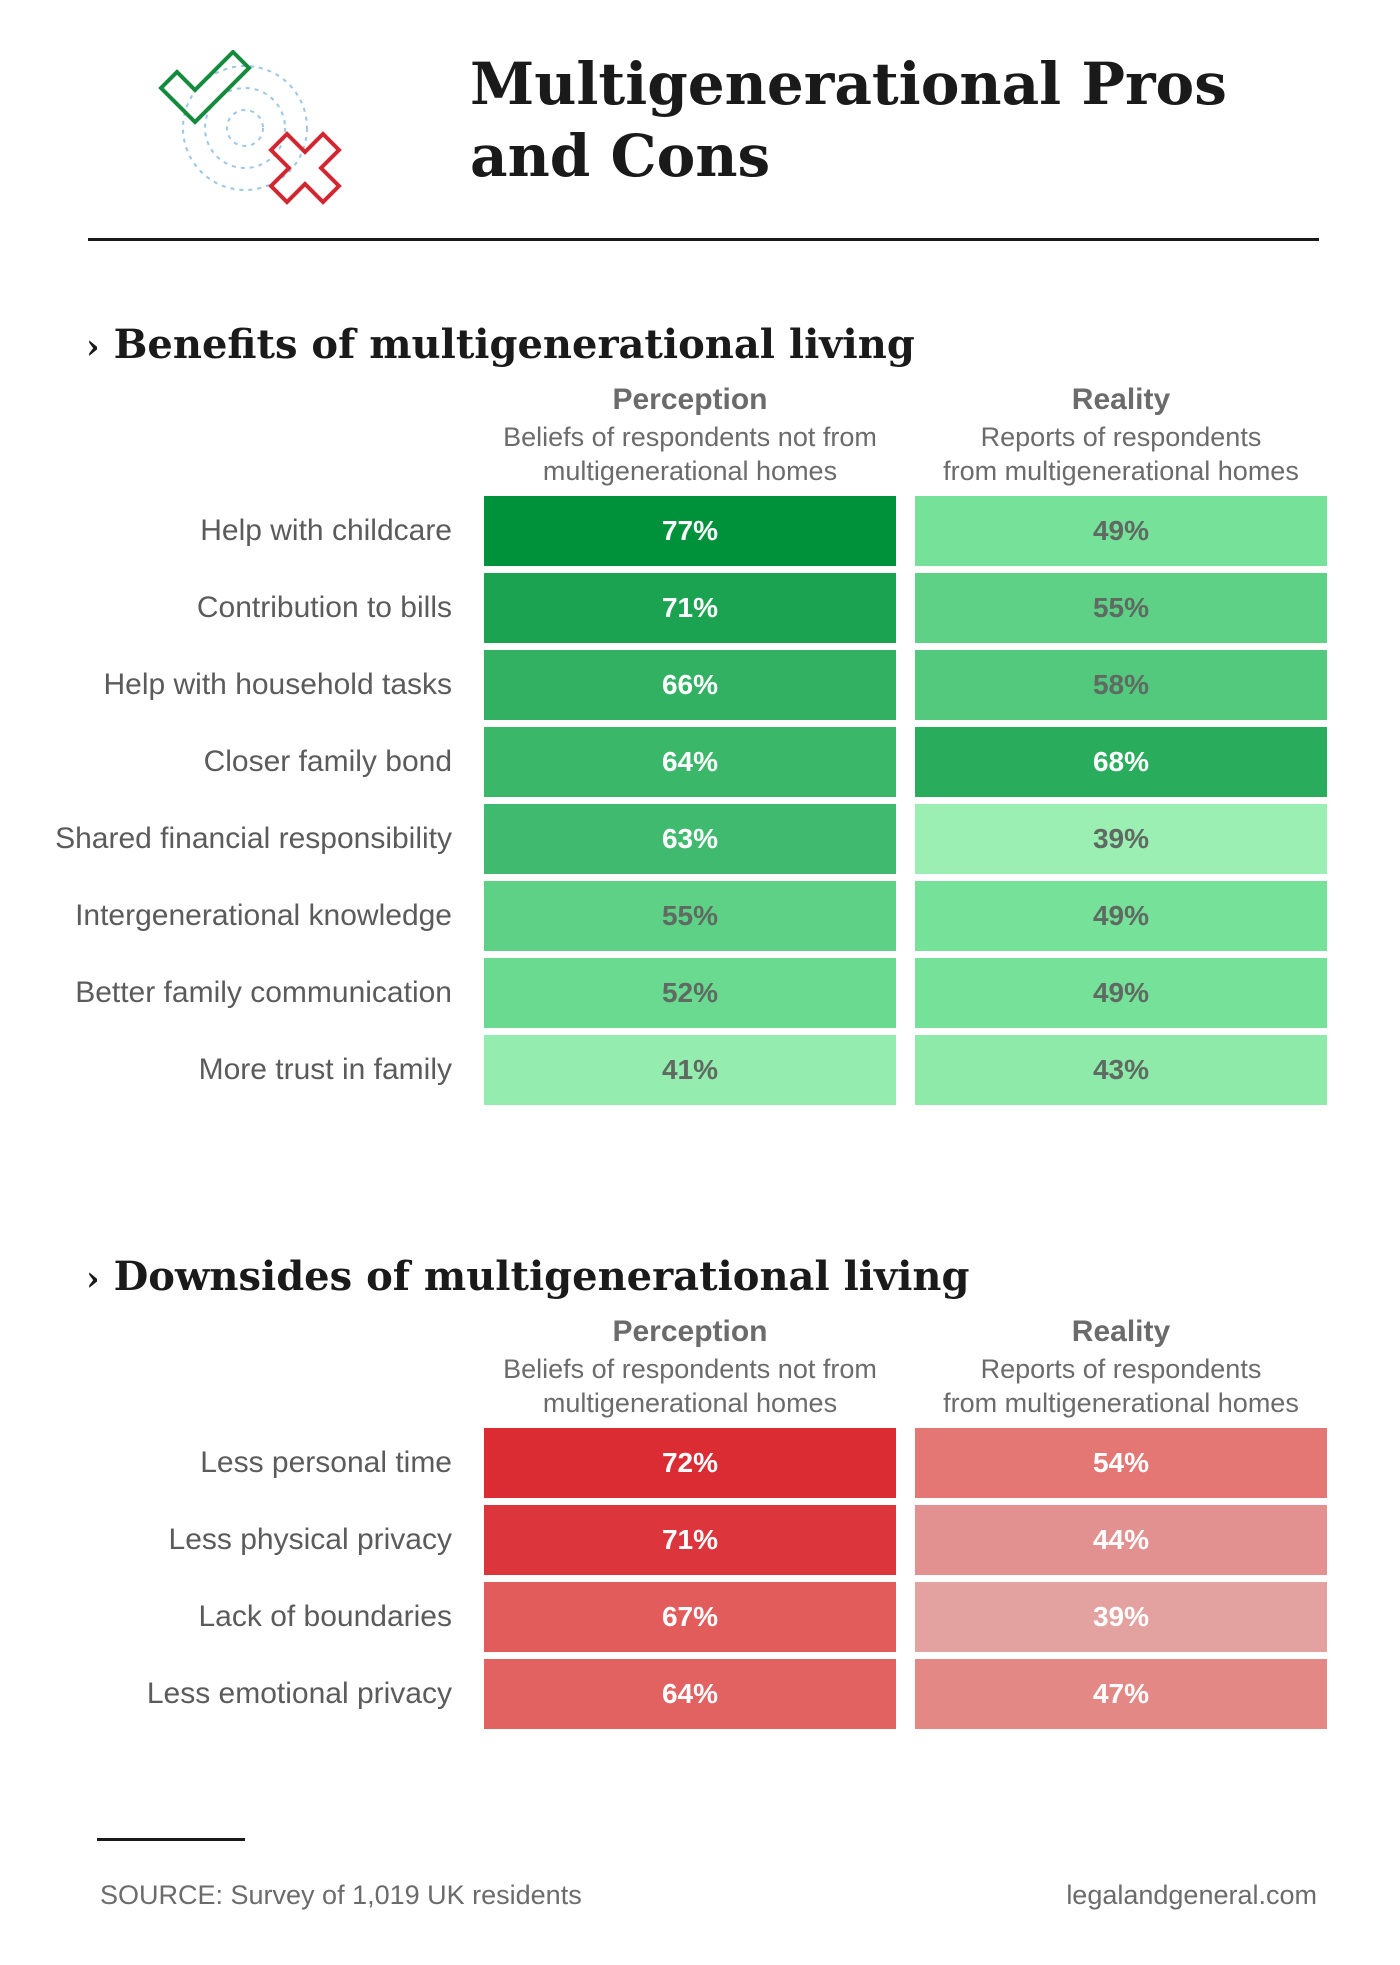 This screenshot has height=1965, width=1400. I want to click on benefits-heading-text: Benefits of multigenerational living, so click(514, 344).